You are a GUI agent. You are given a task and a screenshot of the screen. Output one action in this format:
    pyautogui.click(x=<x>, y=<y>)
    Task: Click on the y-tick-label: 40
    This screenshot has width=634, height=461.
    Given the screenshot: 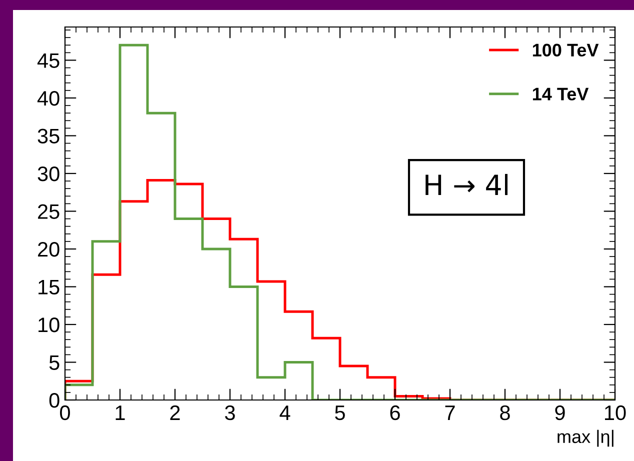 What is the action you would take?
    pyautogui.click(x=48, y=98)
    